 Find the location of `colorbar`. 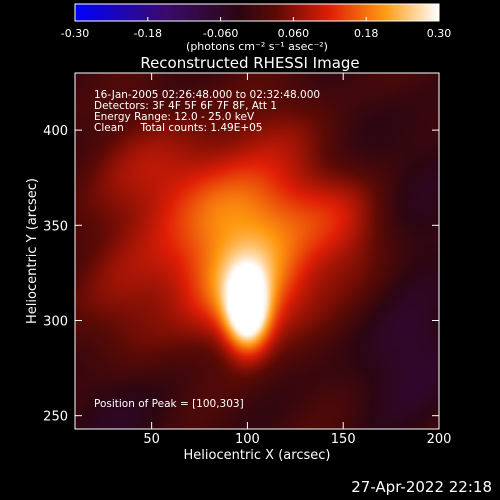

colorbar is located at coordinates (257, 12).